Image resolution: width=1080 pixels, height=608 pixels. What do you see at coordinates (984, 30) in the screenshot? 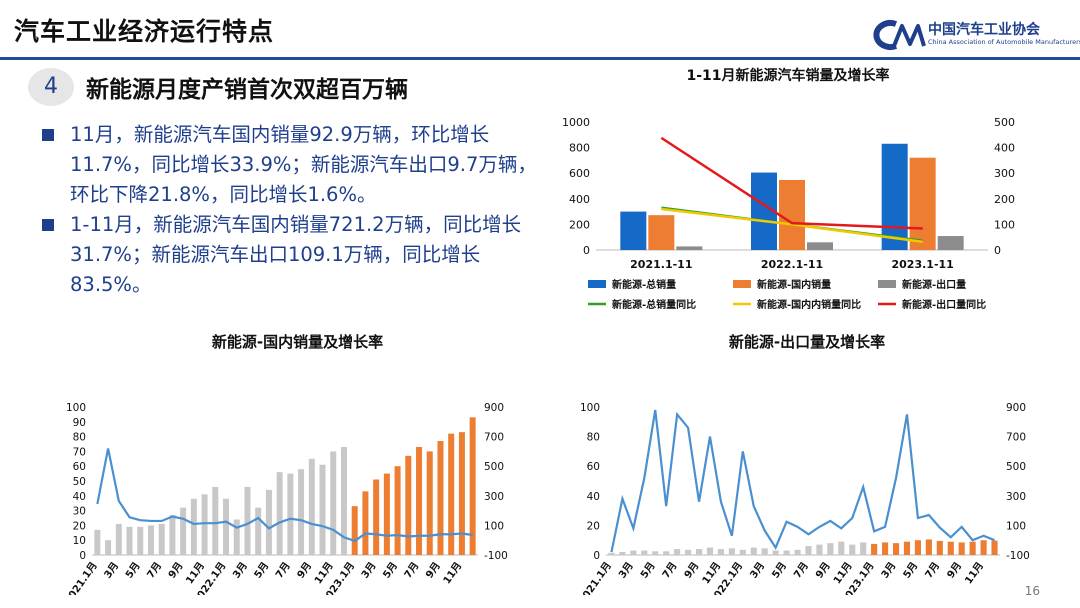
I see `logo-text-cn: 中国汽车工业协会` at bounding box center [984, 30].